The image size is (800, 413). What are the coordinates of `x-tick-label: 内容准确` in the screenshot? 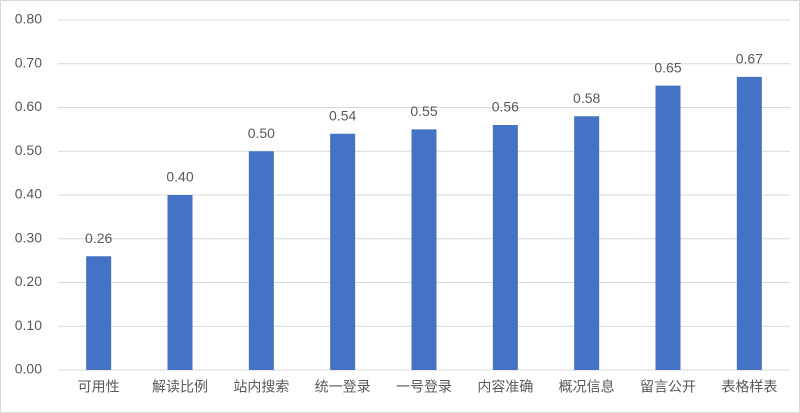 It's located at (505, 387).